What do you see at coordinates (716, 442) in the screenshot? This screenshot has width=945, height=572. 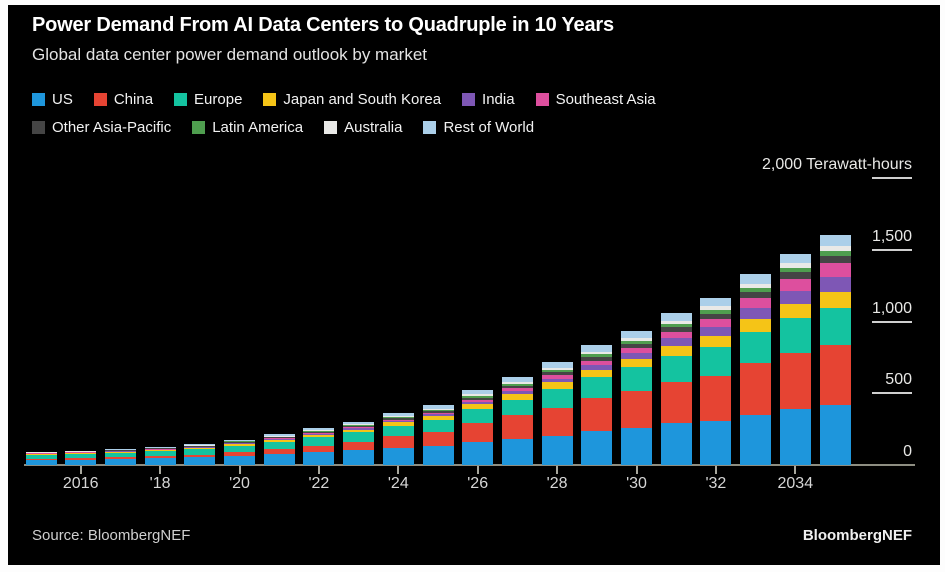 I see `bar-segment-us-2032` at bounding box center [716, 442].